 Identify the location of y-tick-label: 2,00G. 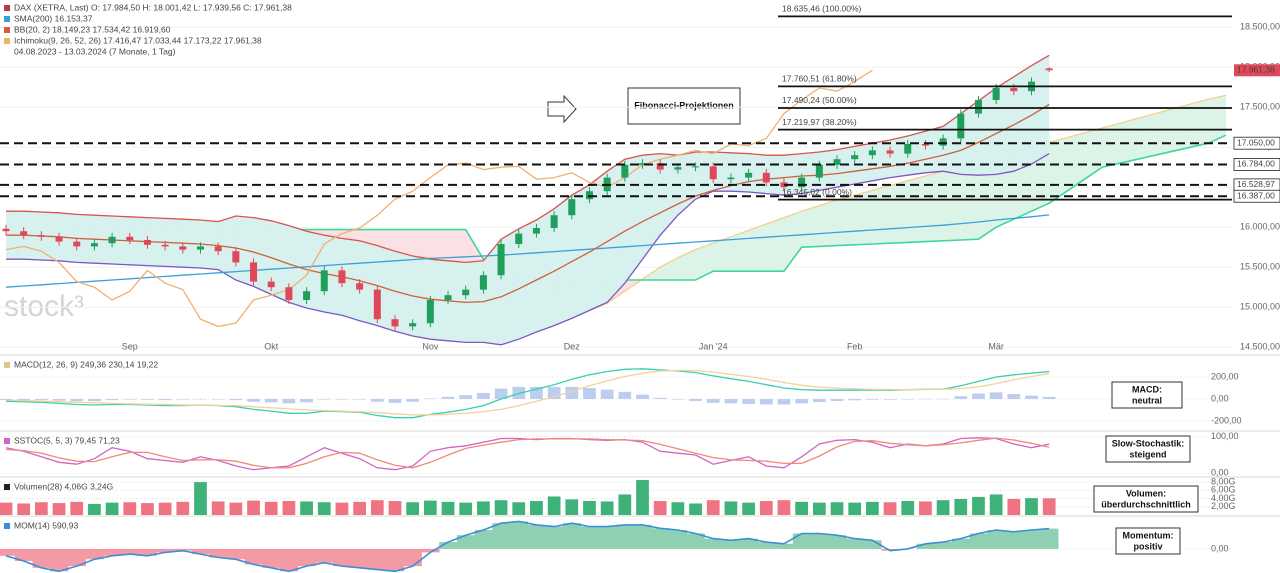
(1223, 506).